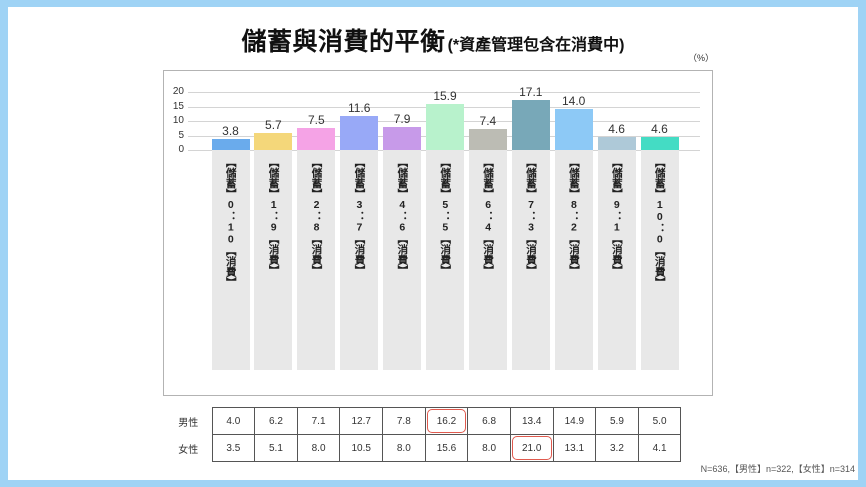  Describe the element at coordinates (361, 448) in the screenshot. I see `table-cell: 10.5` at that location.